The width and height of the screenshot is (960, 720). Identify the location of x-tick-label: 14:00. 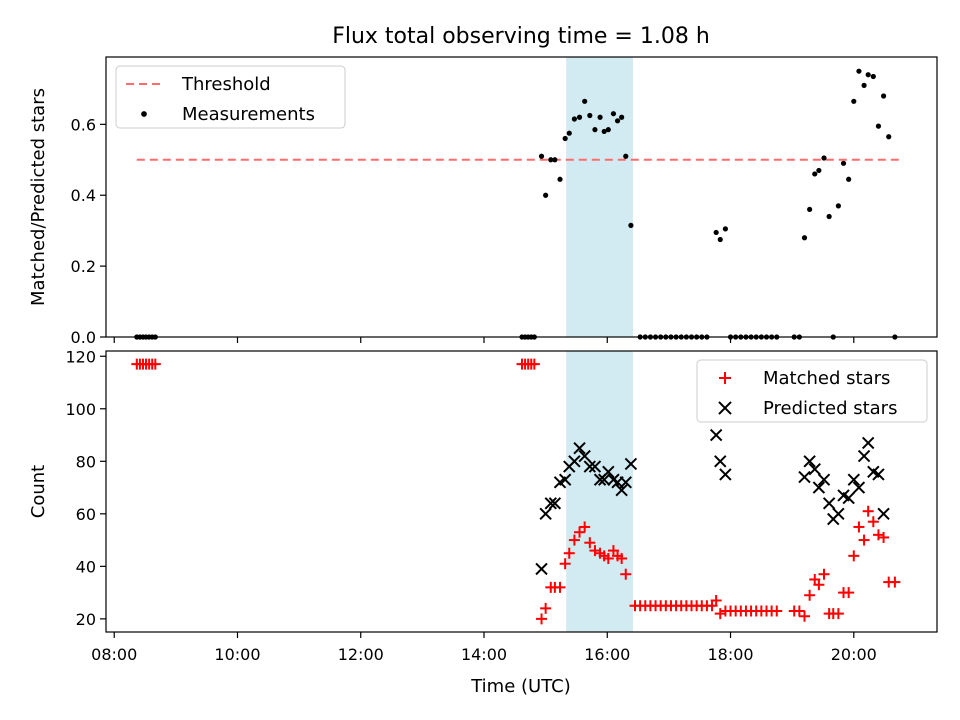
(484, 654).